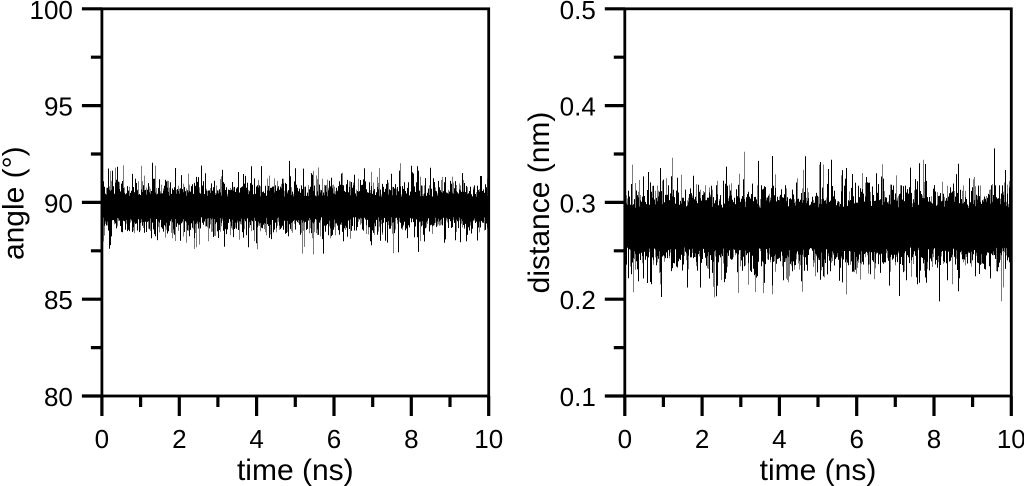  What do you see at coordinates (51, 12) in the screenshot?
I see `svg-text: 100` at bounding box center [51, 12].